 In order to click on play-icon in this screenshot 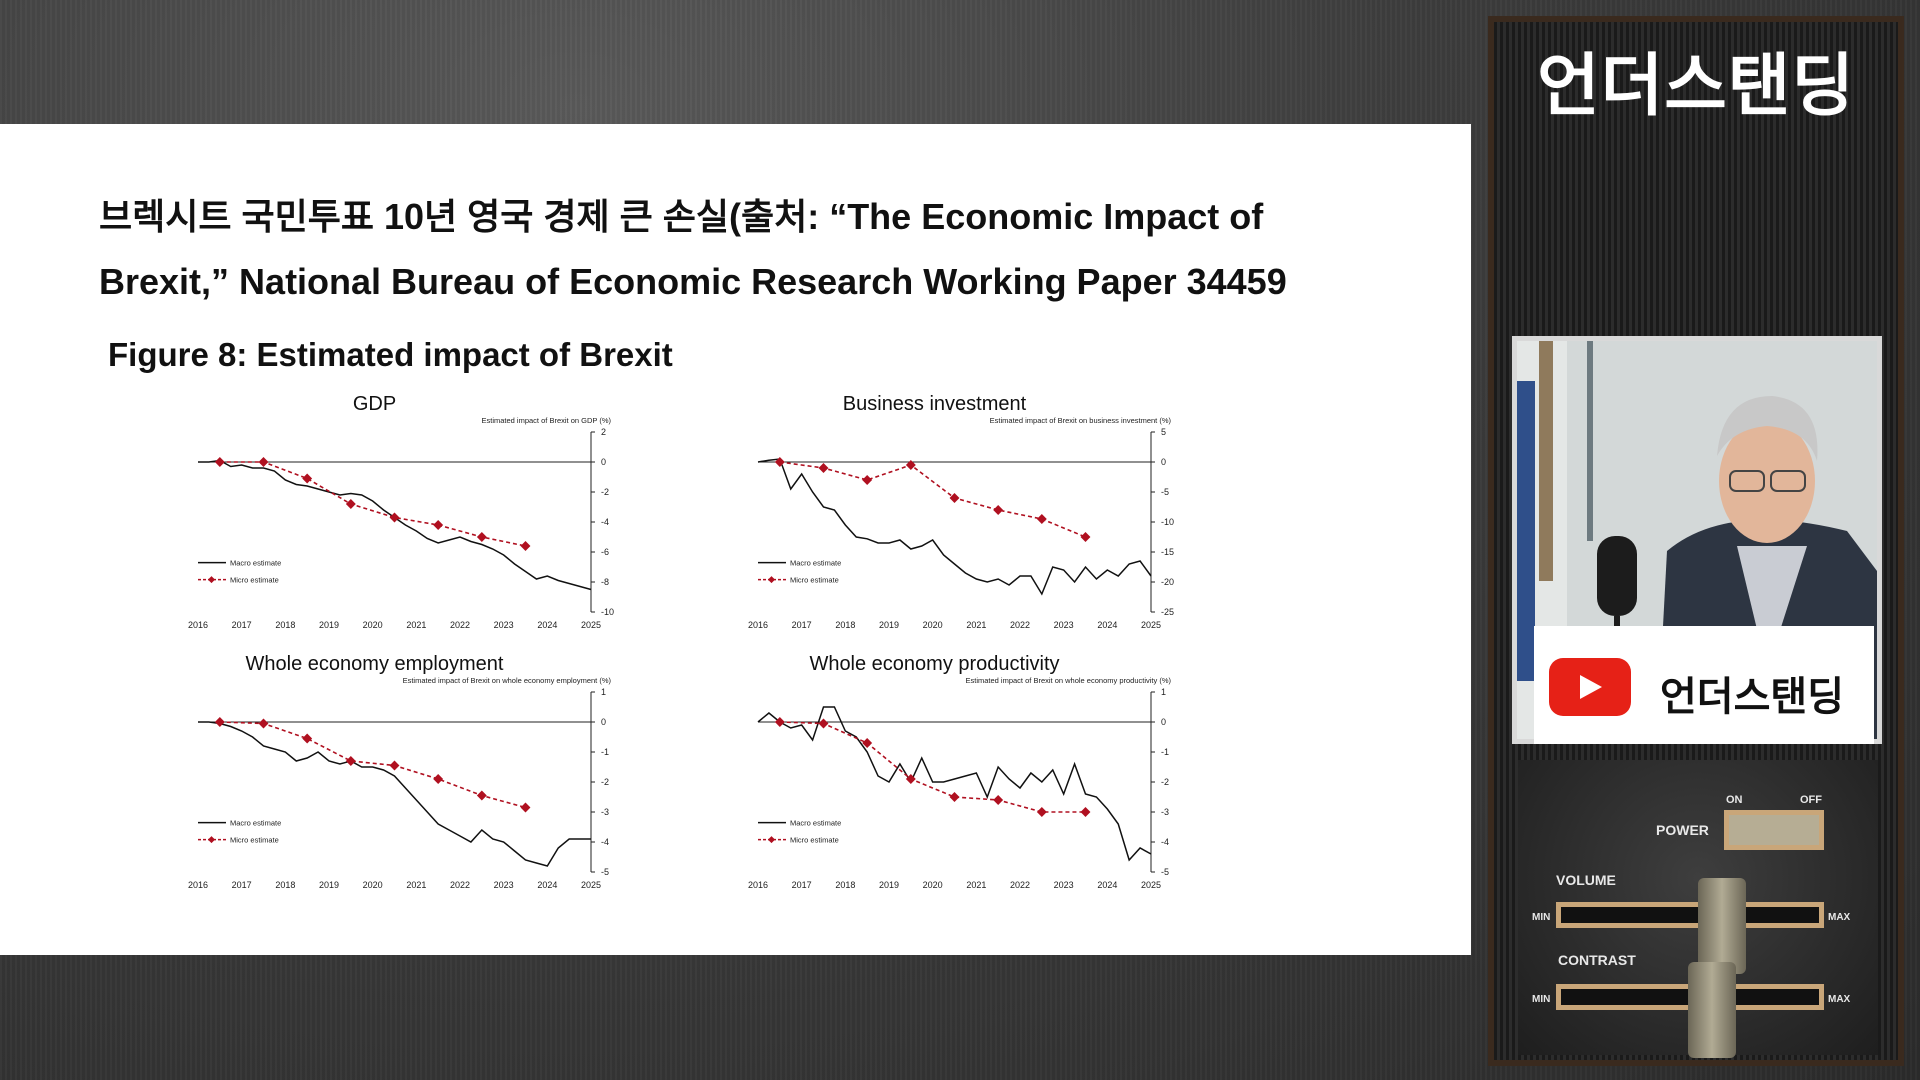, I will do `click(1591, 687)`.